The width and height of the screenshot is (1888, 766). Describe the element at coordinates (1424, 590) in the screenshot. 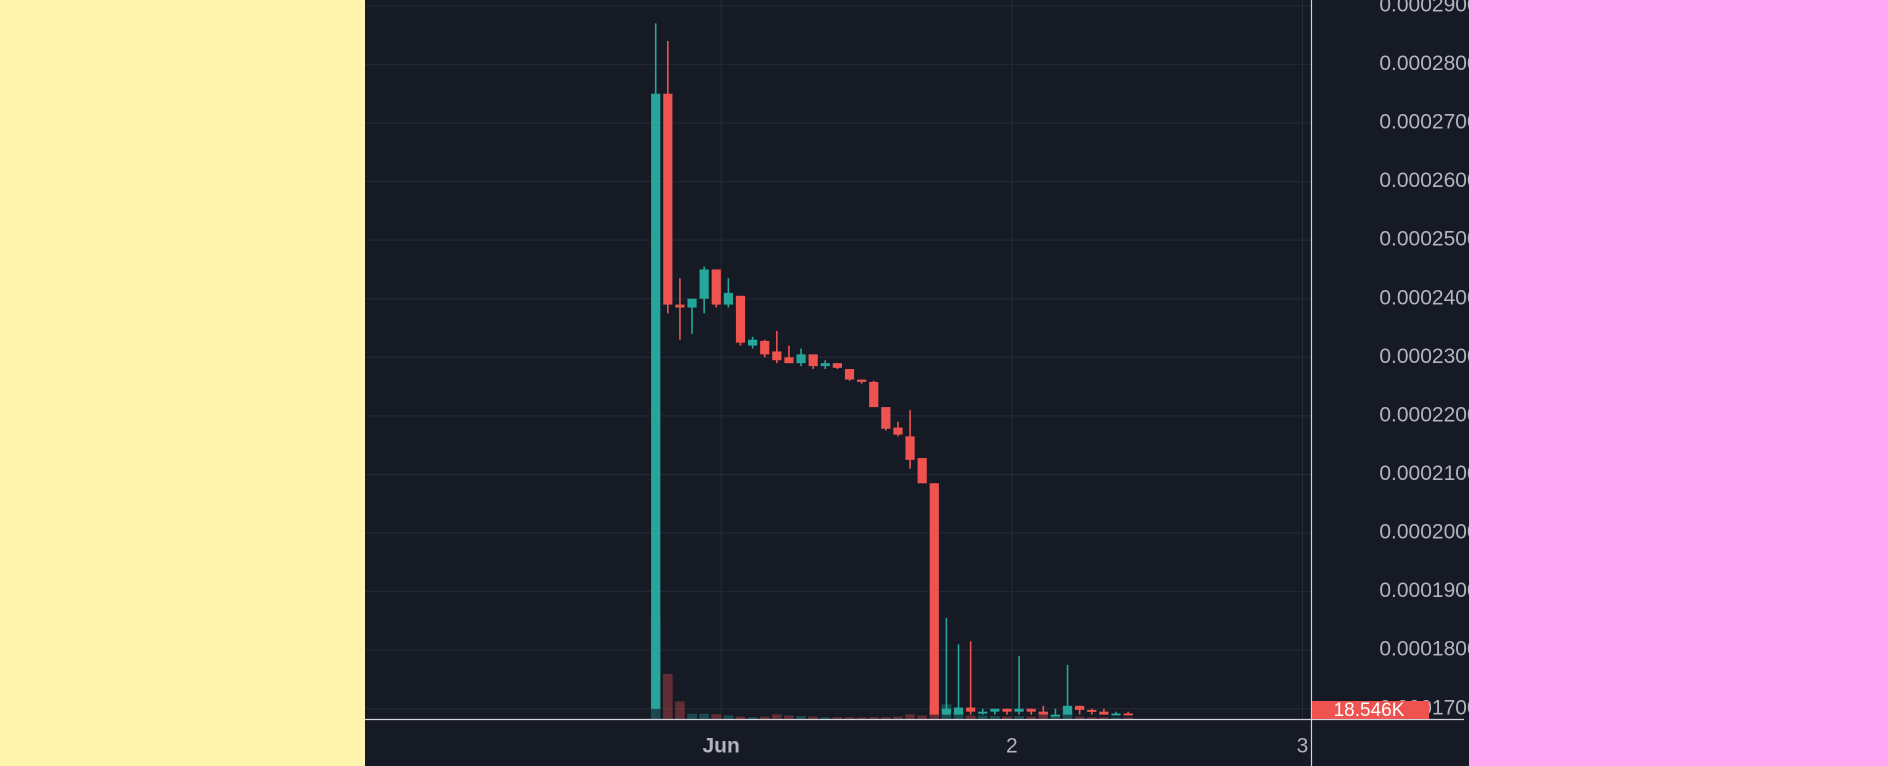

I see `y-tick-label: 0.0001900` at that location.